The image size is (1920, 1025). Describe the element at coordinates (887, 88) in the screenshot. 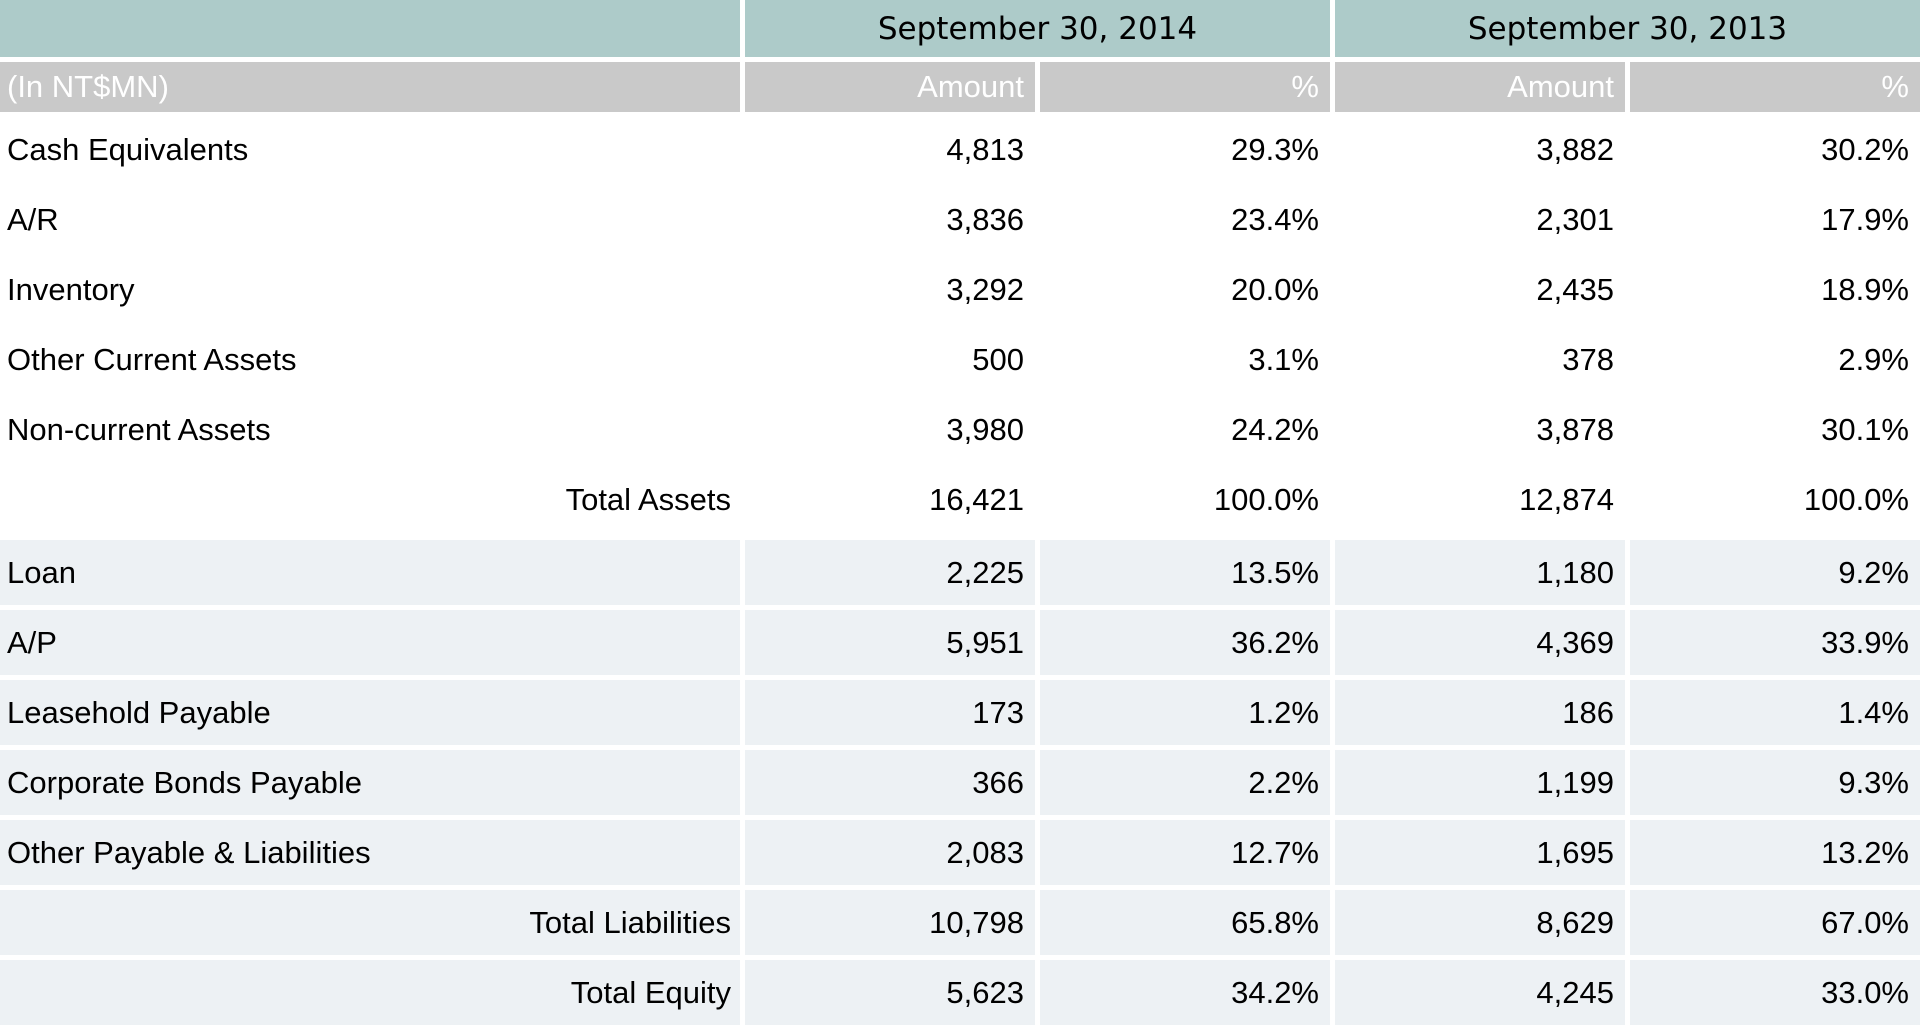

I see `header-amount-2014: Amount` at that location.